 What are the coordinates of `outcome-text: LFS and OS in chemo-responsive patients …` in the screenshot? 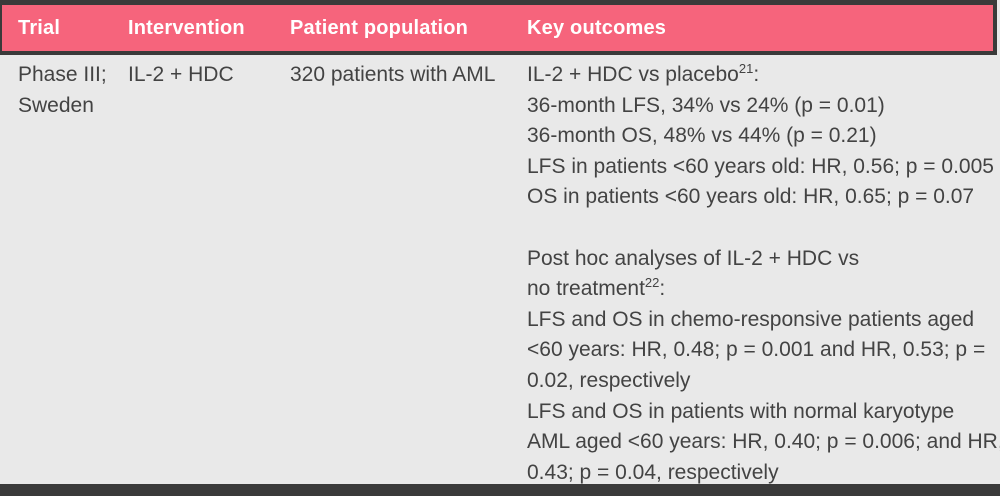 It's located at (751, 319).